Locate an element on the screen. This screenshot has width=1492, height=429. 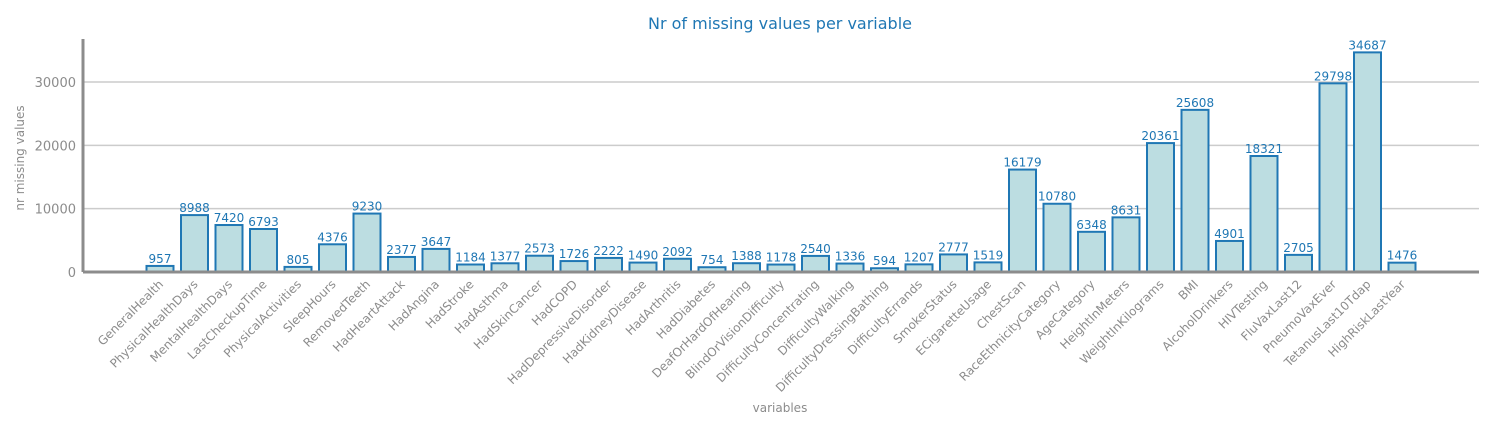
bar-value-label: 2573 is located at coordinates (539, 249).